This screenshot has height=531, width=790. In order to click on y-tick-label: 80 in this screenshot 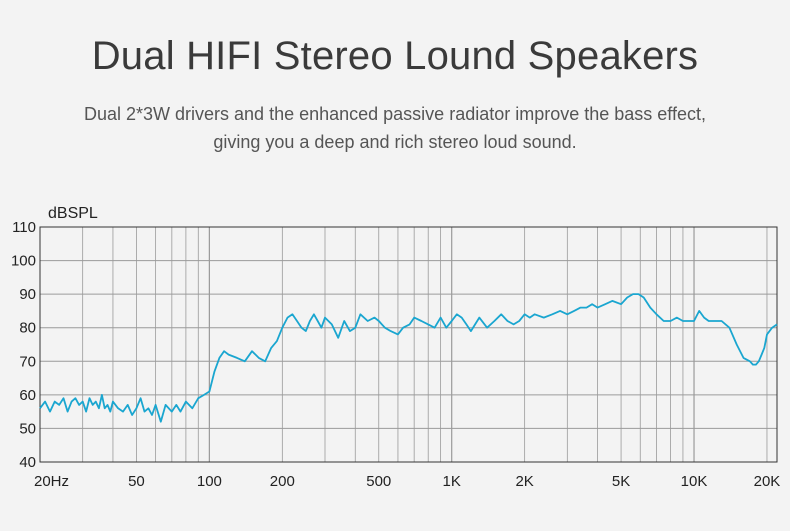, I will do `click(27, 328)`.